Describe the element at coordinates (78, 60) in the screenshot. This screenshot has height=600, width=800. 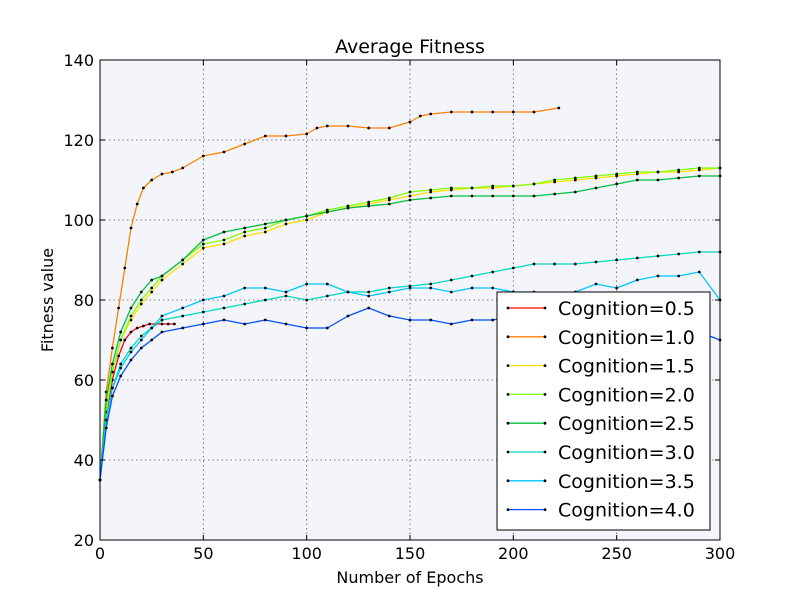
I see `y-tick-label: 140` at that location.